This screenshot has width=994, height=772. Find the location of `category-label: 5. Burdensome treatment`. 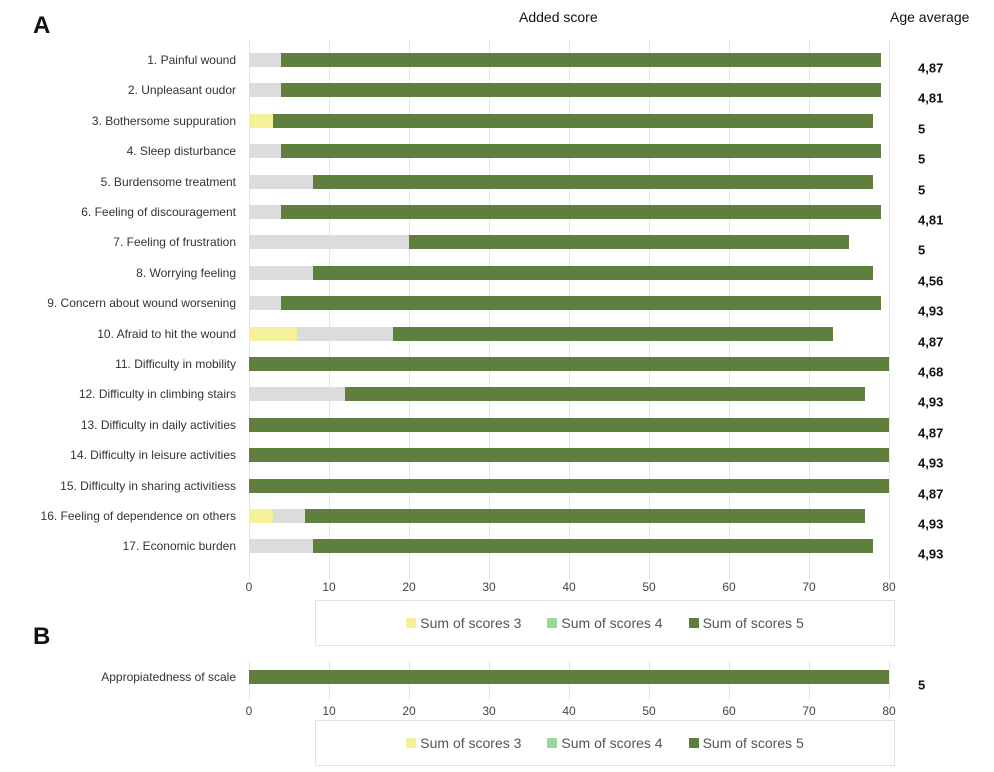

category-label: 5. Burdensome treatment is located at coordinates (168, 181).